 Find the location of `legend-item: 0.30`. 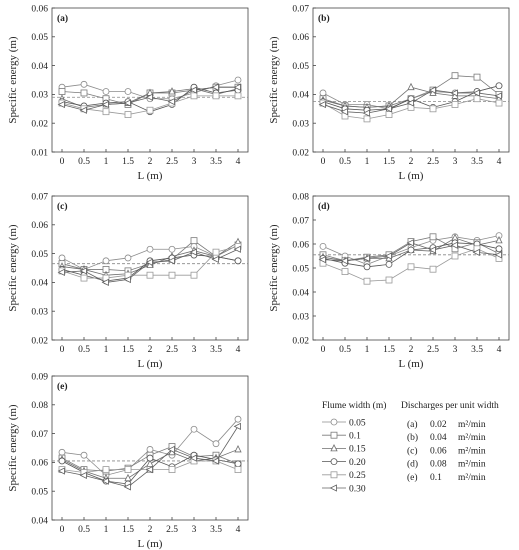

legend-item: 0.30 is located at coordinates (344, 489).